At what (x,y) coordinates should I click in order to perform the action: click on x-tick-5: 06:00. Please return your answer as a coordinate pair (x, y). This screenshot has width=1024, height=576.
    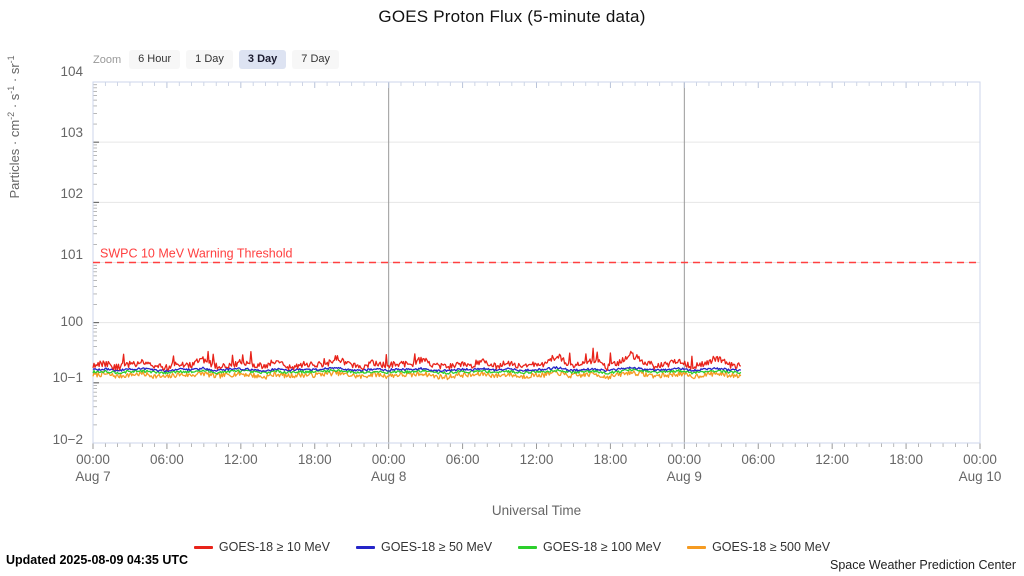
    Looking at the image, I should click on (462, 459).